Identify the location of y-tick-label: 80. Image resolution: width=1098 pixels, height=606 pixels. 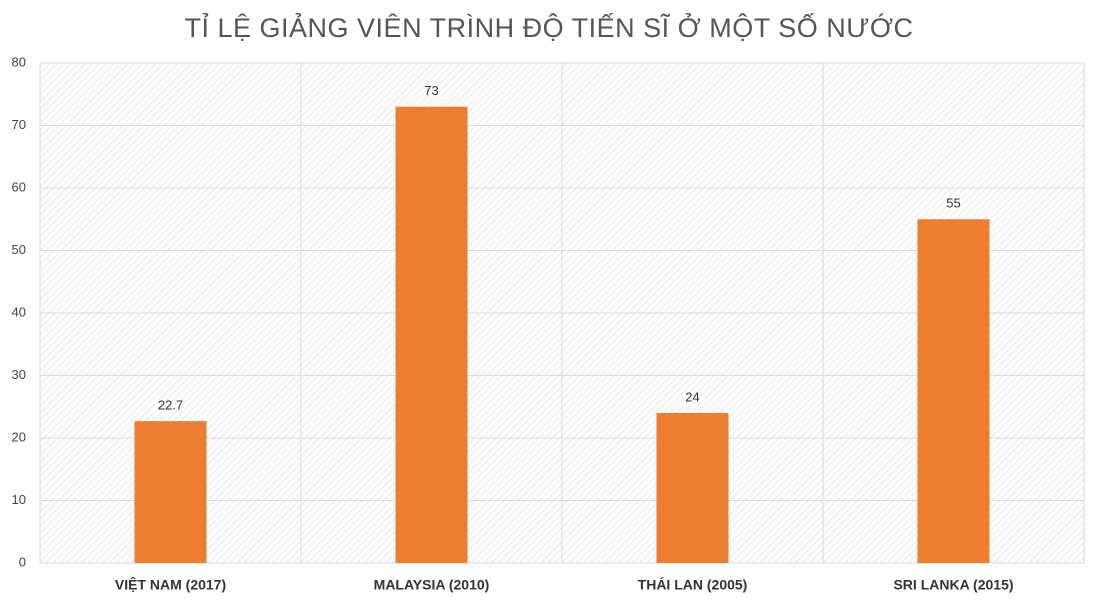
(19, 61).